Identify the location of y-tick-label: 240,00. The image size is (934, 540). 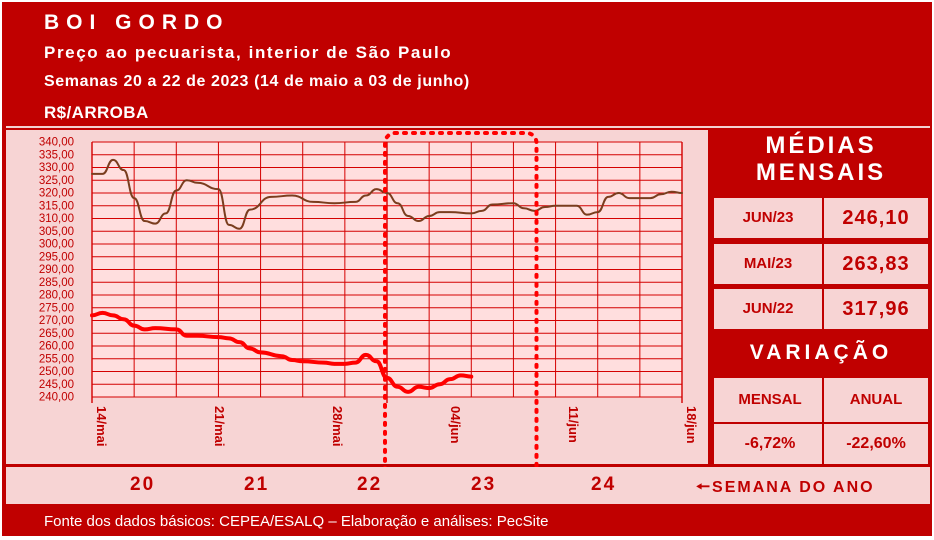
(56, 398).